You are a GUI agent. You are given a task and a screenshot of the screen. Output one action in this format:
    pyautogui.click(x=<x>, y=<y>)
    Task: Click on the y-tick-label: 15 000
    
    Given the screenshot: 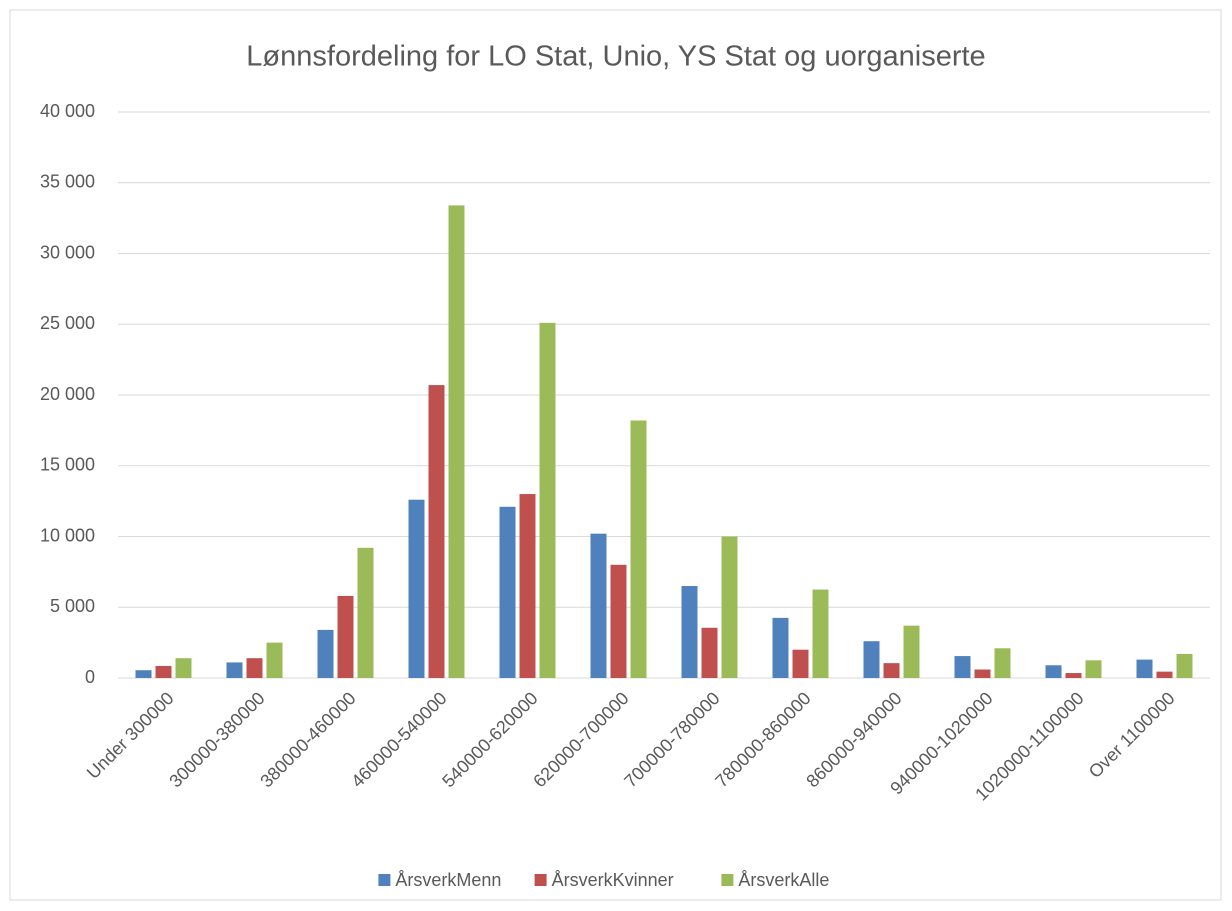 What is the action you would take?
    pyautogui.click(x=67, y=465)
    